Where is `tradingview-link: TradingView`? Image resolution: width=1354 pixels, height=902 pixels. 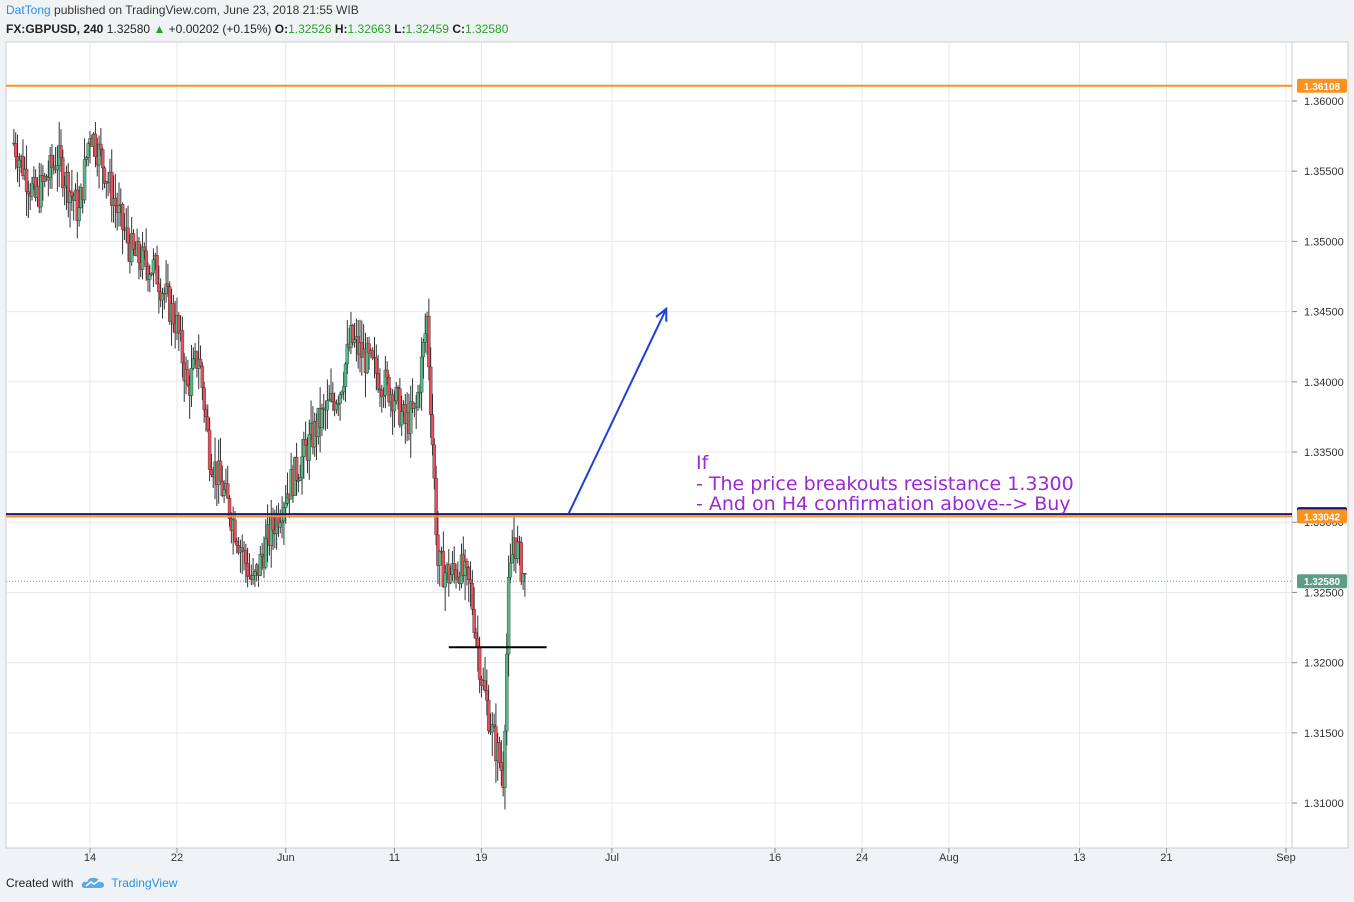 tradingview-link: TradingView is located at coordinates (144, 883).